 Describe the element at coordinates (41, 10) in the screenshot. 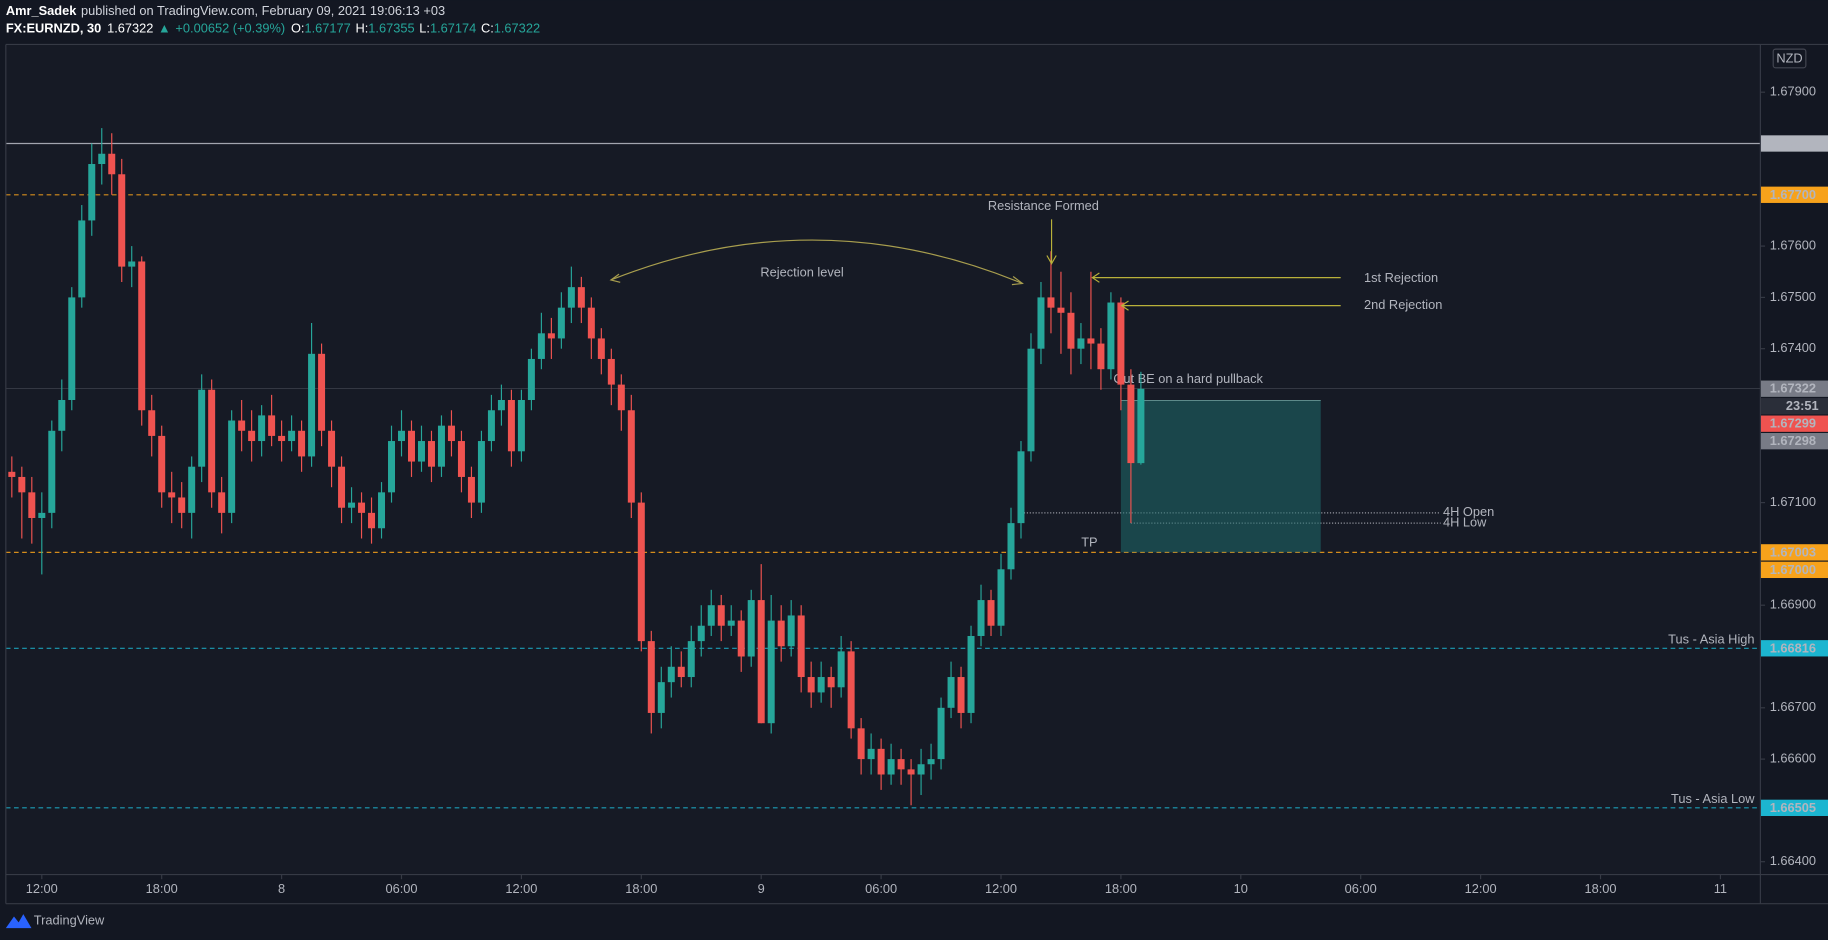

I see `author: Amr_Sadek` at that location.